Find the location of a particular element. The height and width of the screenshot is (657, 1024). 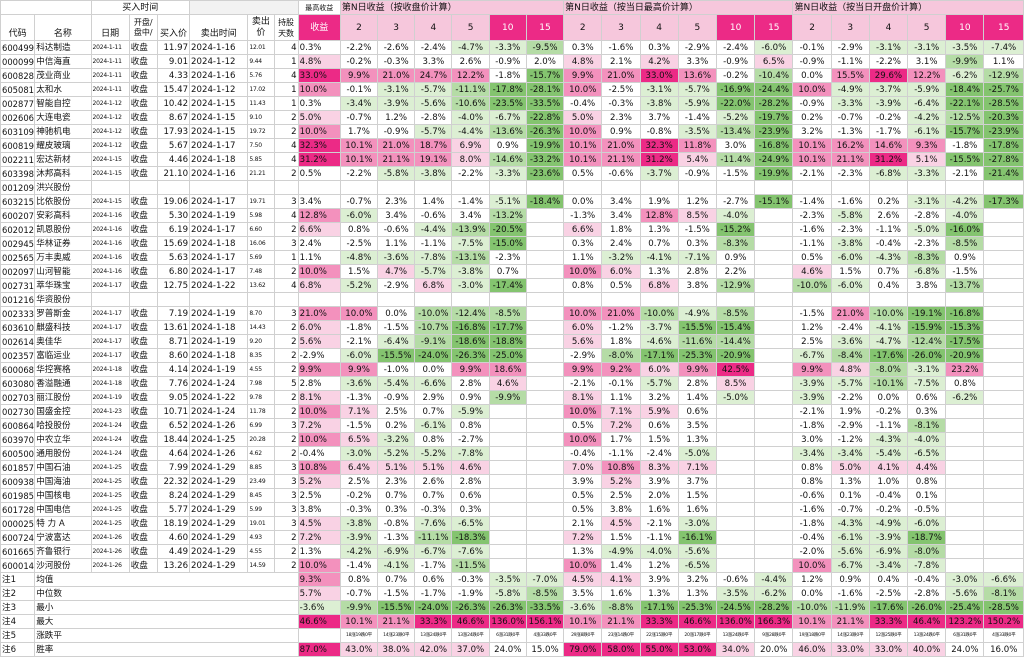

stock-code-cell: 000025 is located at coordinates (18, 523).